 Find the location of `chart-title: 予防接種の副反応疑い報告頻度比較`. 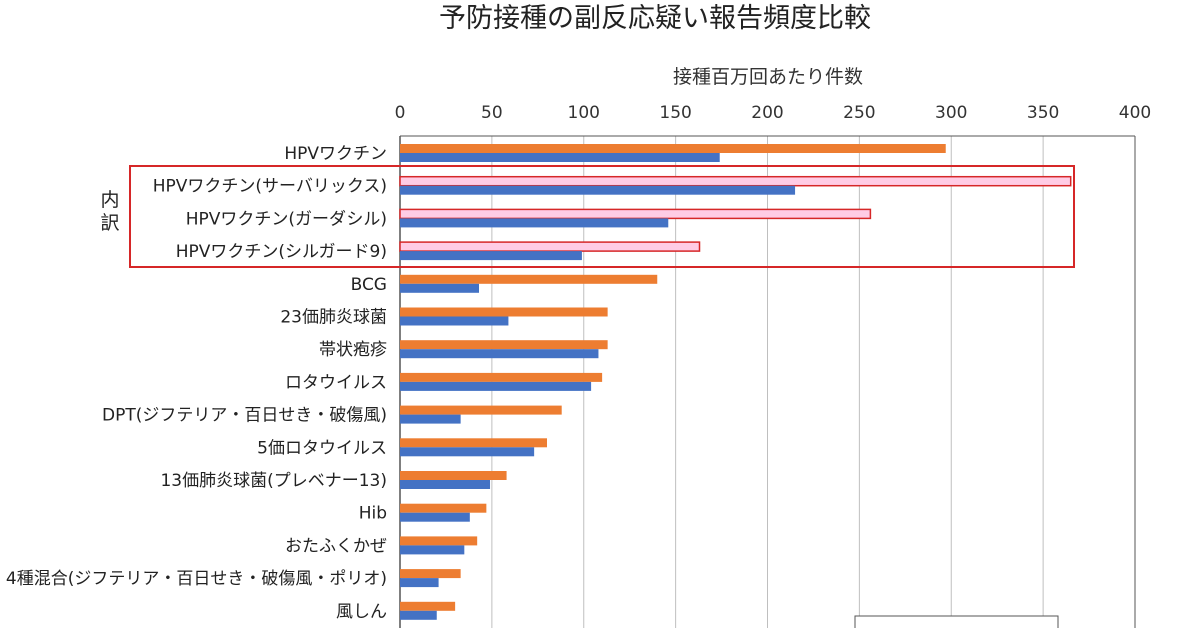

chart-title: 予防接種の副反応疑い報告頻度比較 is located at coordinates (655, 18).